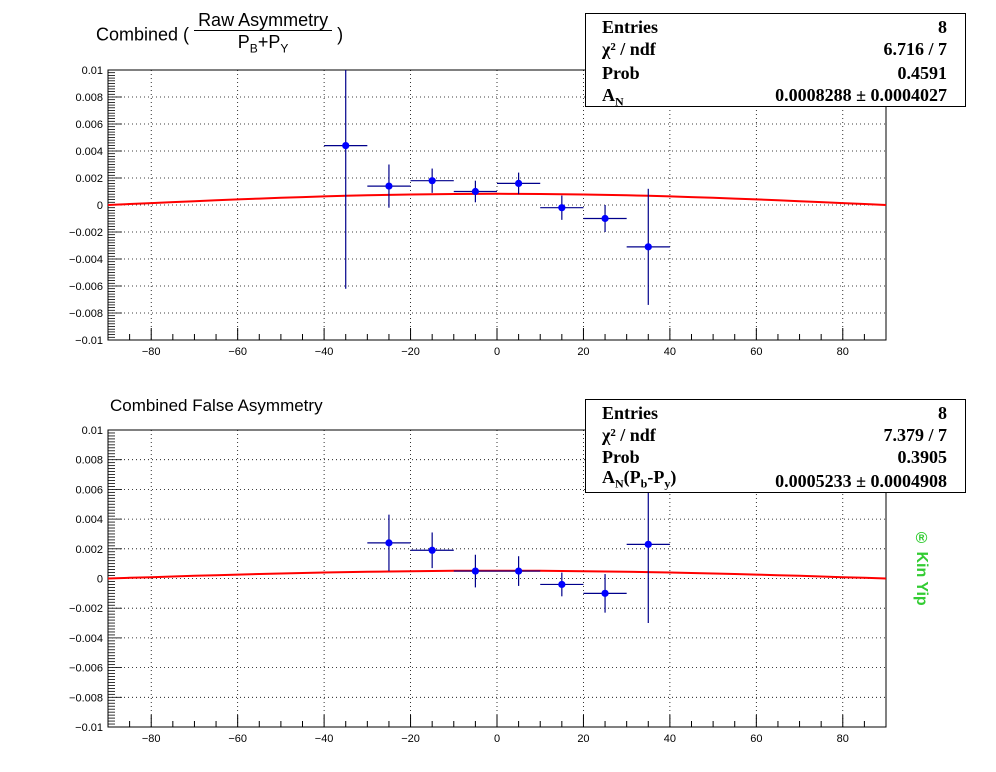 Image resolution: width=996 pixels, height=772 pixels. Describe the element at coordinates (667, 483) in the screenshot. I see `an-subscript-y: y` at that location.